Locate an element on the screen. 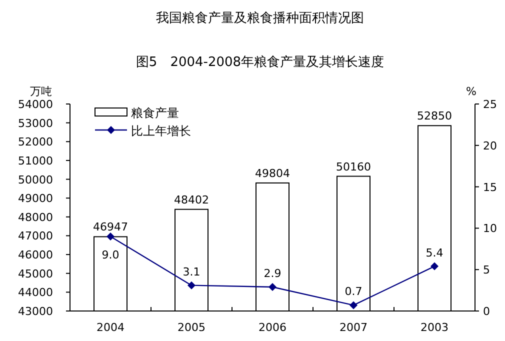 The height and width of the screenshot is (341, 505). x-tick-label: 2007 is located at coordinates (354, 327).